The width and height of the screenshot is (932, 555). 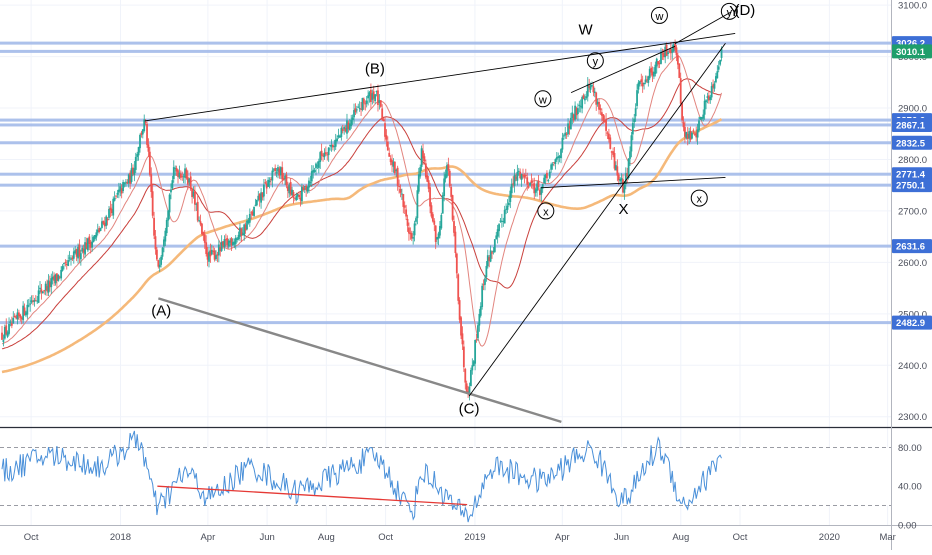 I want to click on level-price-tag-text: 2750.1, so click(x=911, y=186).